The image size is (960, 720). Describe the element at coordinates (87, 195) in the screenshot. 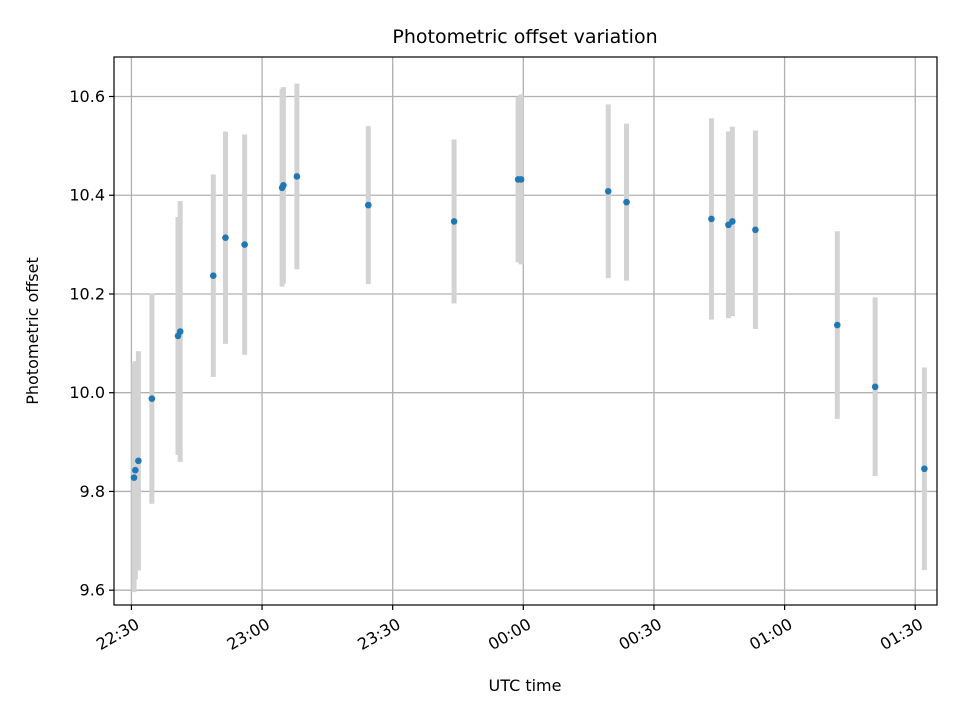

I see `y-tick-label: 10.4` at that location.